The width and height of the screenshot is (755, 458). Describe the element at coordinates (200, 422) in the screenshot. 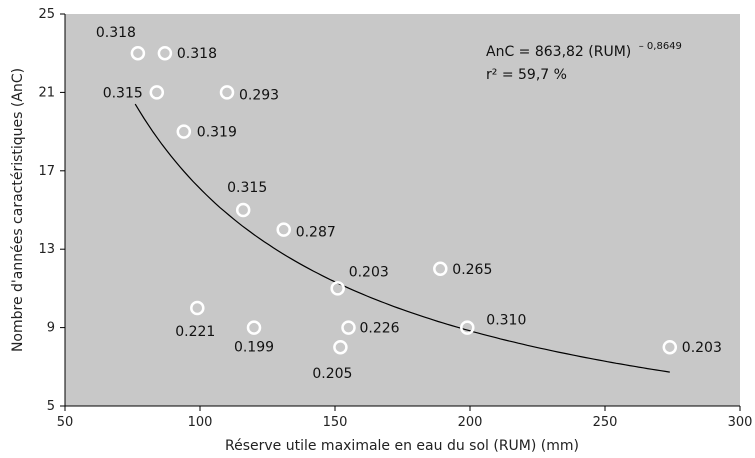

I see `x-tick-label: 100` at that location.